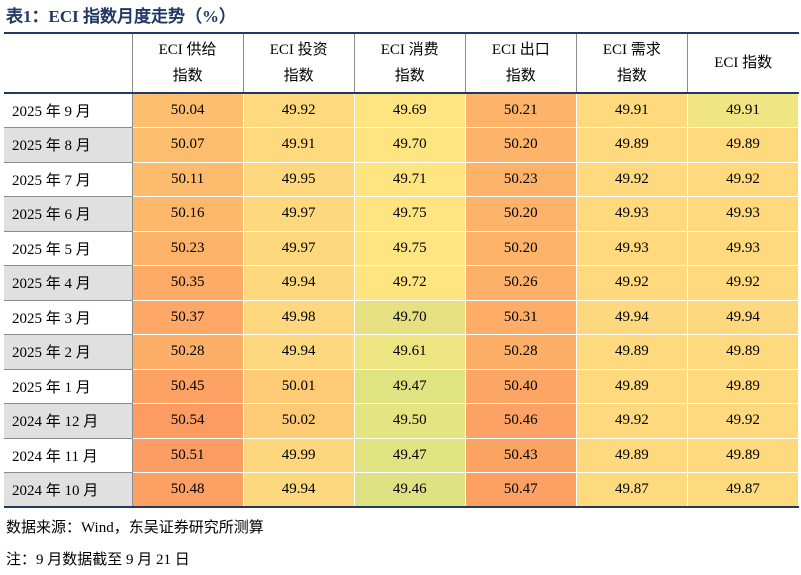 This screenshot has width=801, height=575. Describe the element at coordinates (188, 63) in the screenshot. I see `column-header: ECI 供给 指数` at that location.